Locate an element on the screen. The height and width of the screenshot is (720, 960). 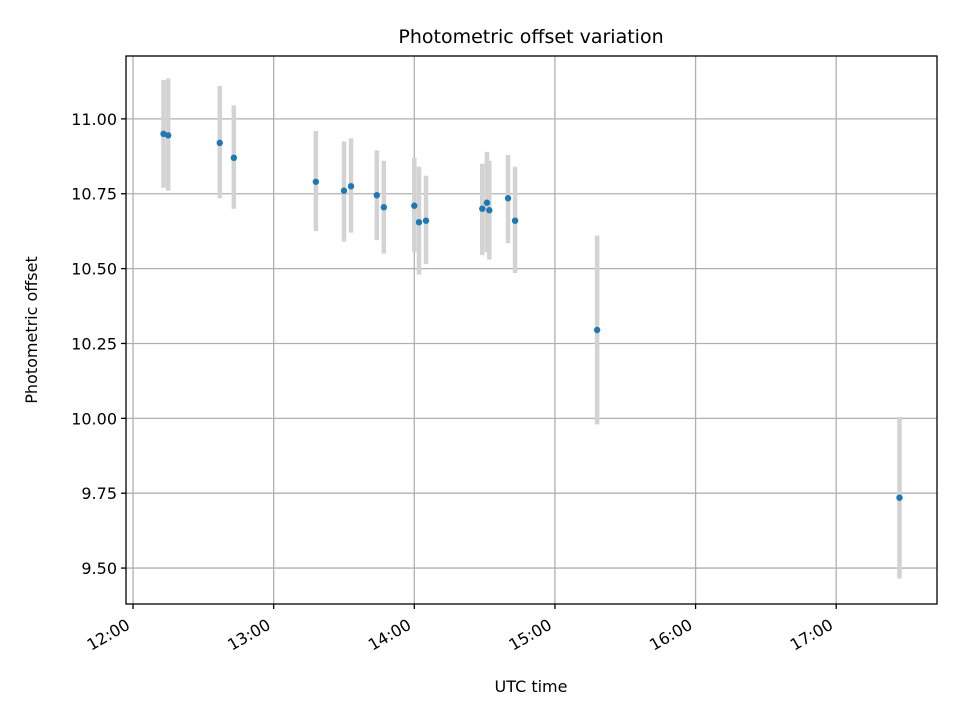
y-axis-label: Photometric offset is located at coordinates (31, 330).